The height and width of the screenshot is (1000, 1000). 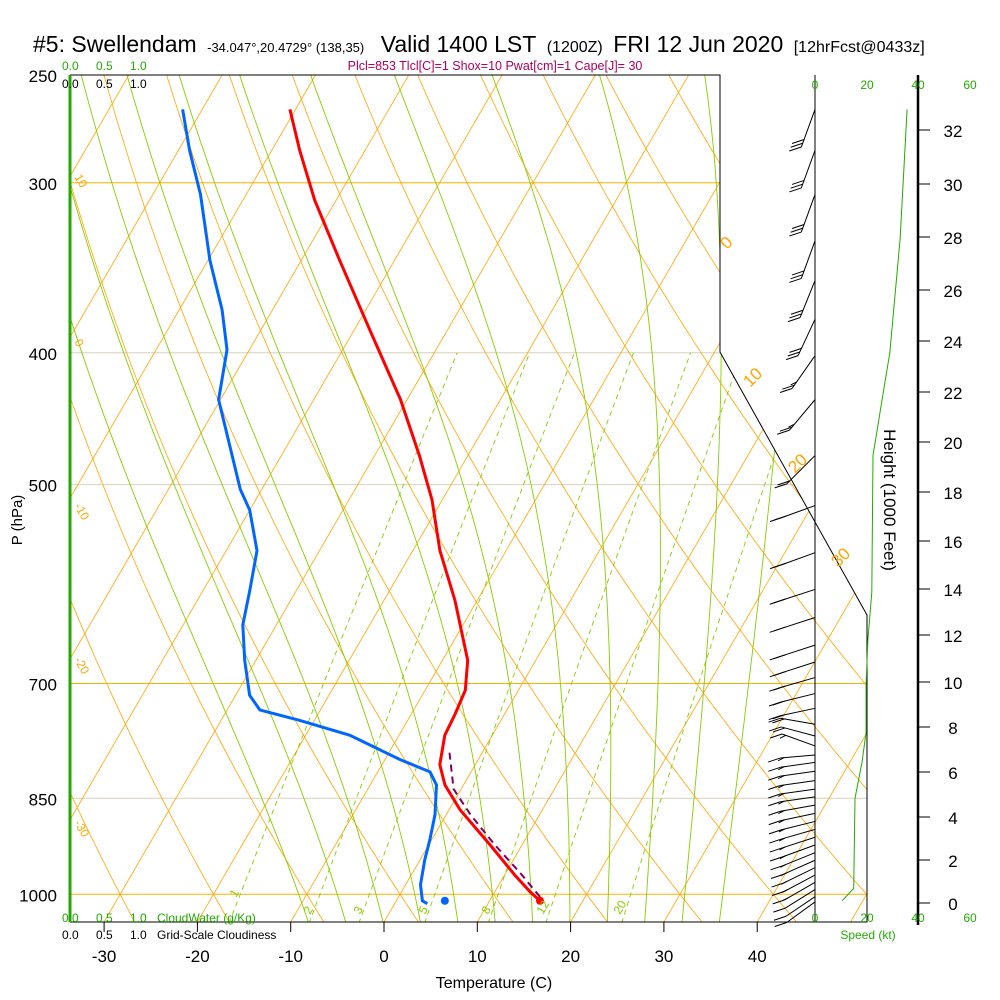 What do you see at coordinates (952, 861) in the screenshot?
I see `height-tick-label: 2` at bounding box center [952, 861].